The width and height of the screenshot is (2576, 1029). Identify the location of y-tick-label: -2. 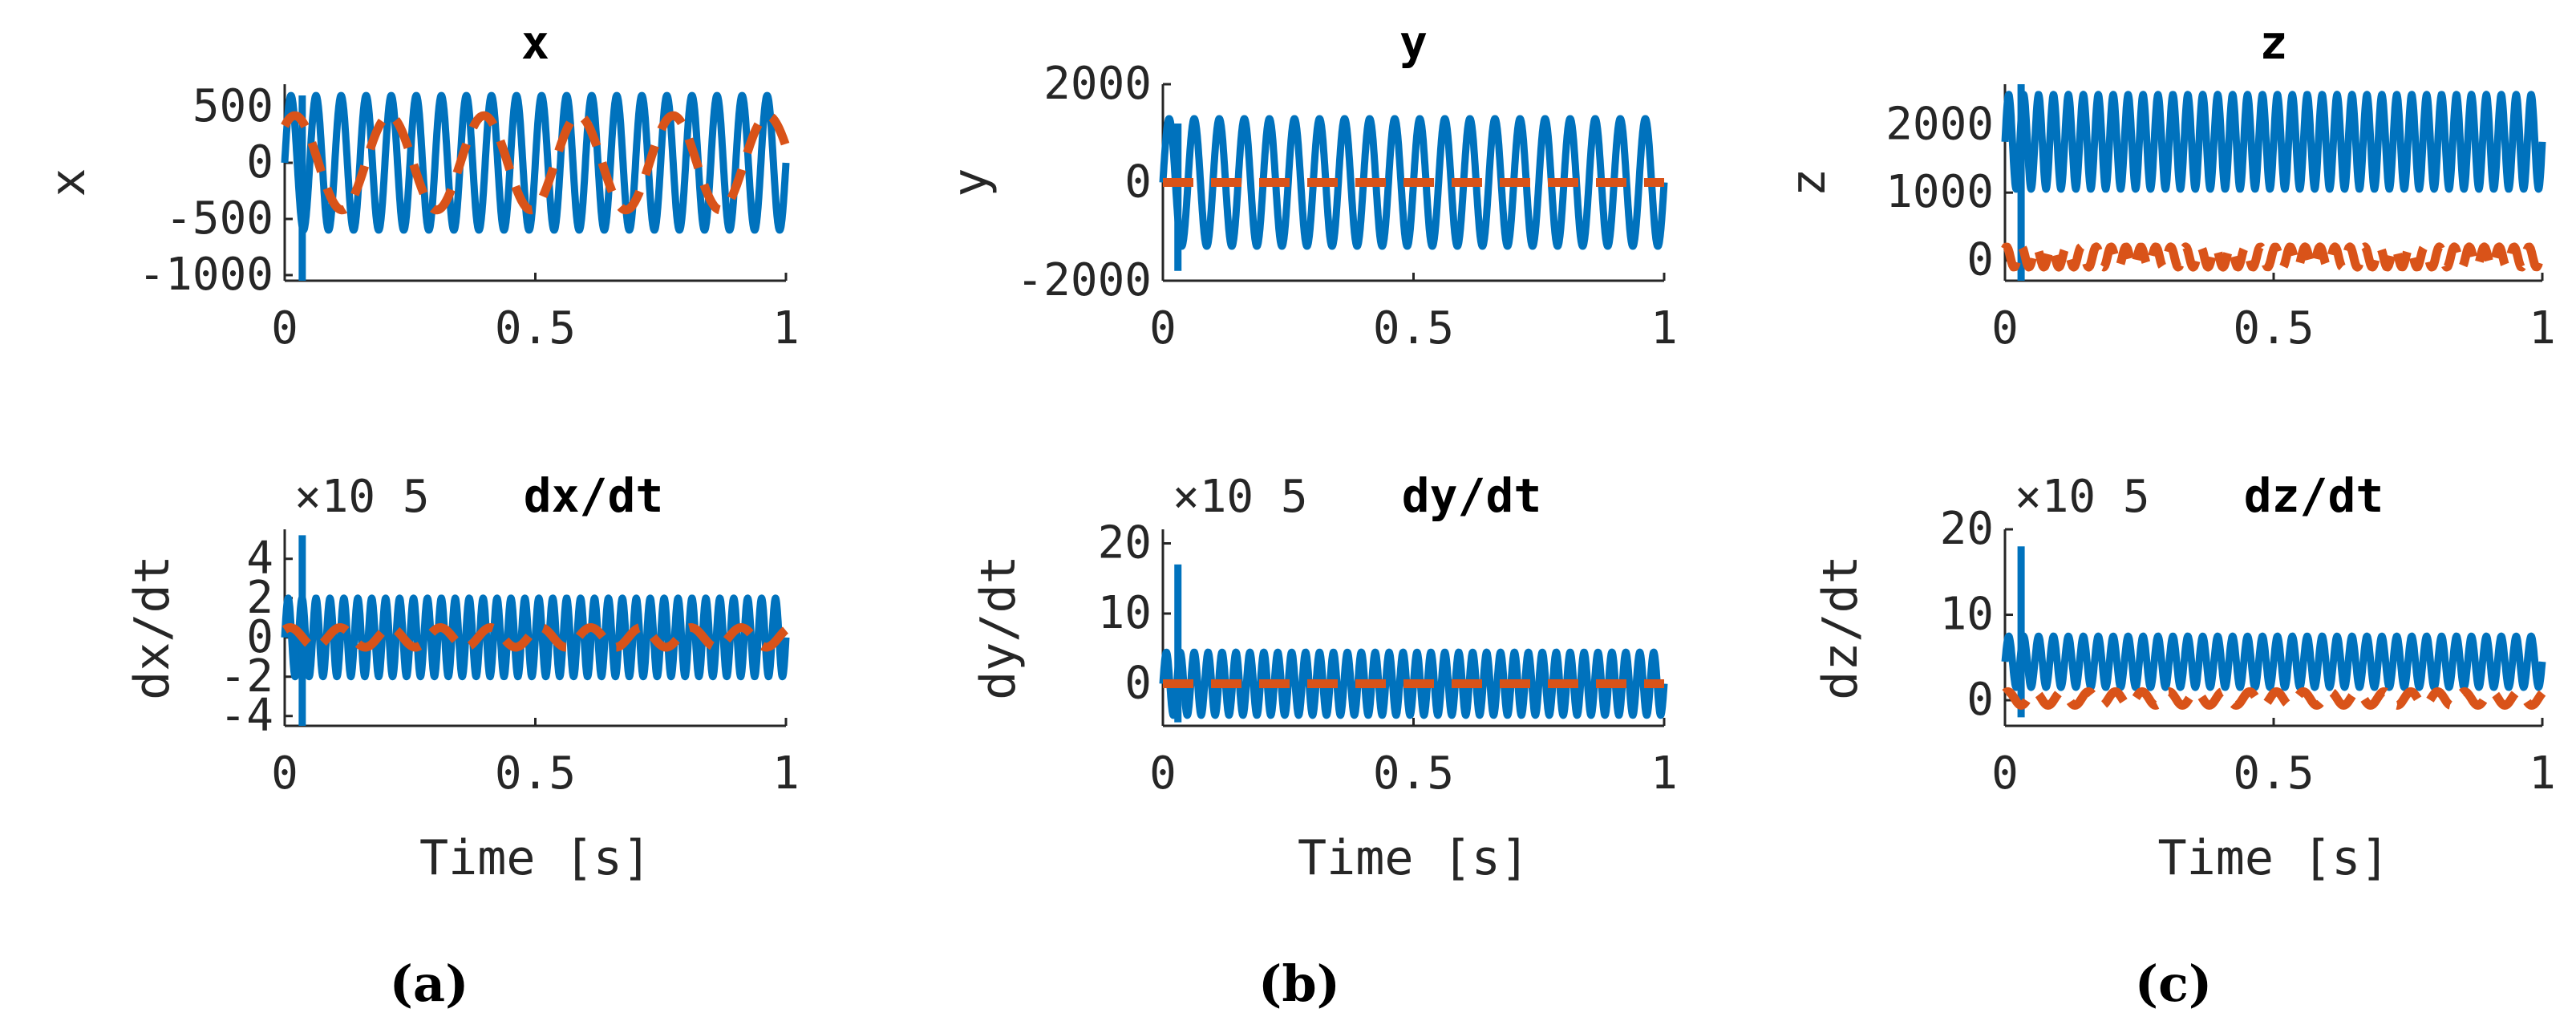
(246, 676).